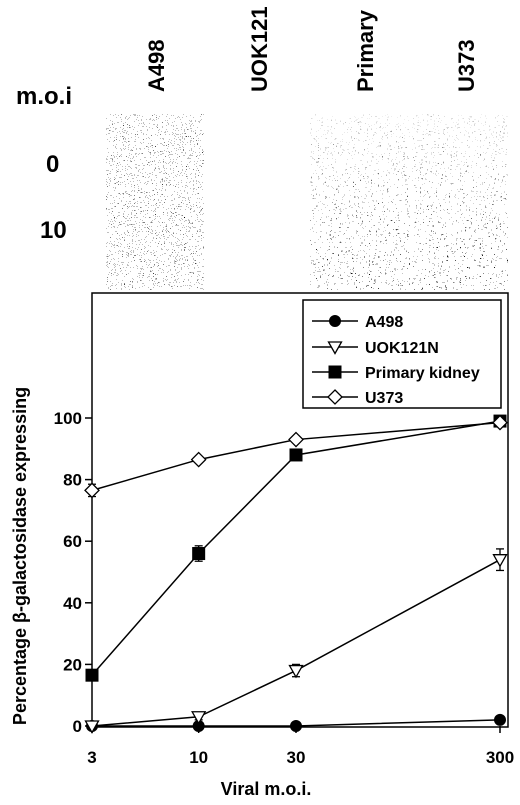  Describe the element at coordinates (266, 789) in the screenshot. I see `x-axis-title: Viral m.o.i.` at that location.